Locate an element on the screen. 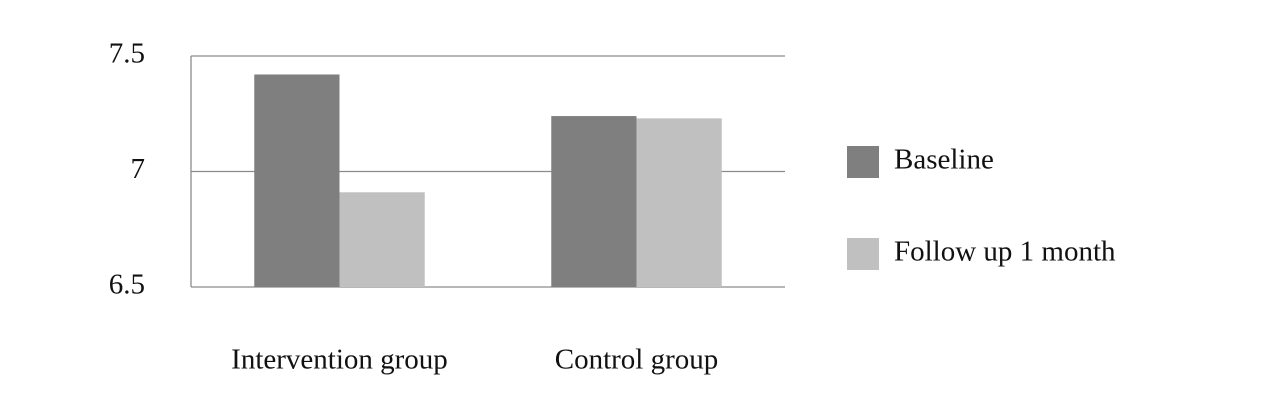 The width and height of the screenshot is (1272, 405). y-tick-label: 7.5 is located at coordinates (127, 54).